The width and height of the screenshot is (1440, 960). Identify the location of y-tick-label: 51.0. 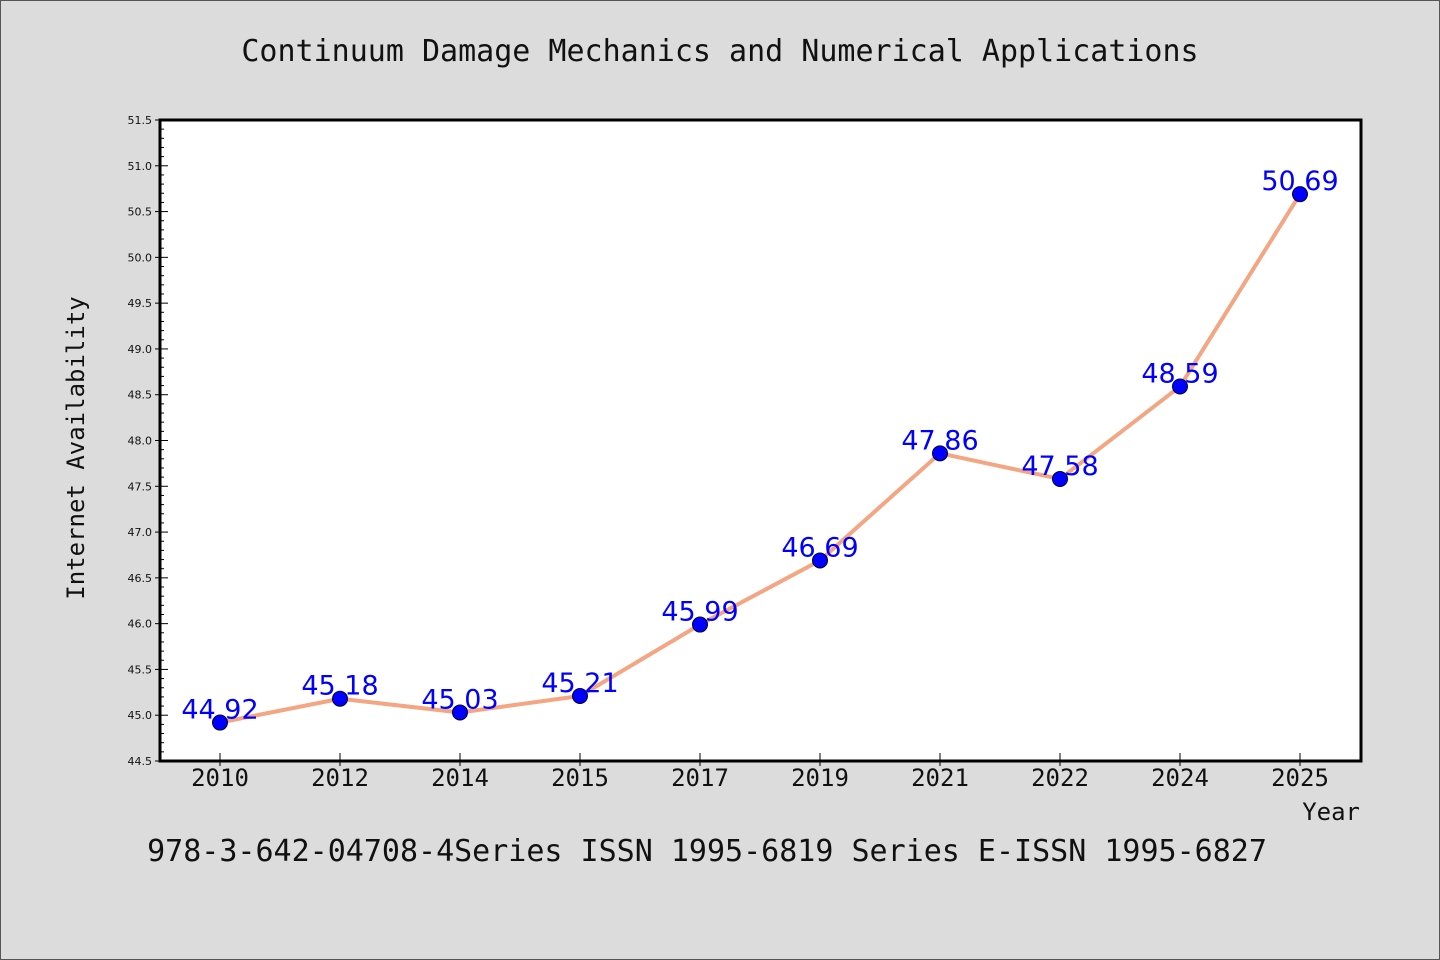
(140, 166).